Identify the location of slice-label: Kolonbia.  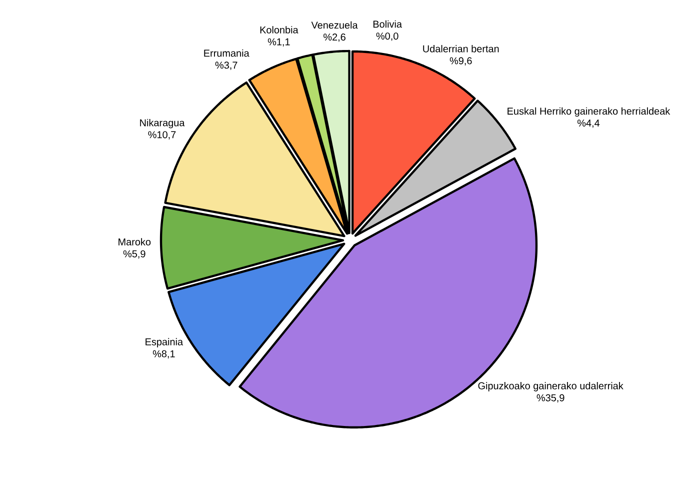
(279, 30).